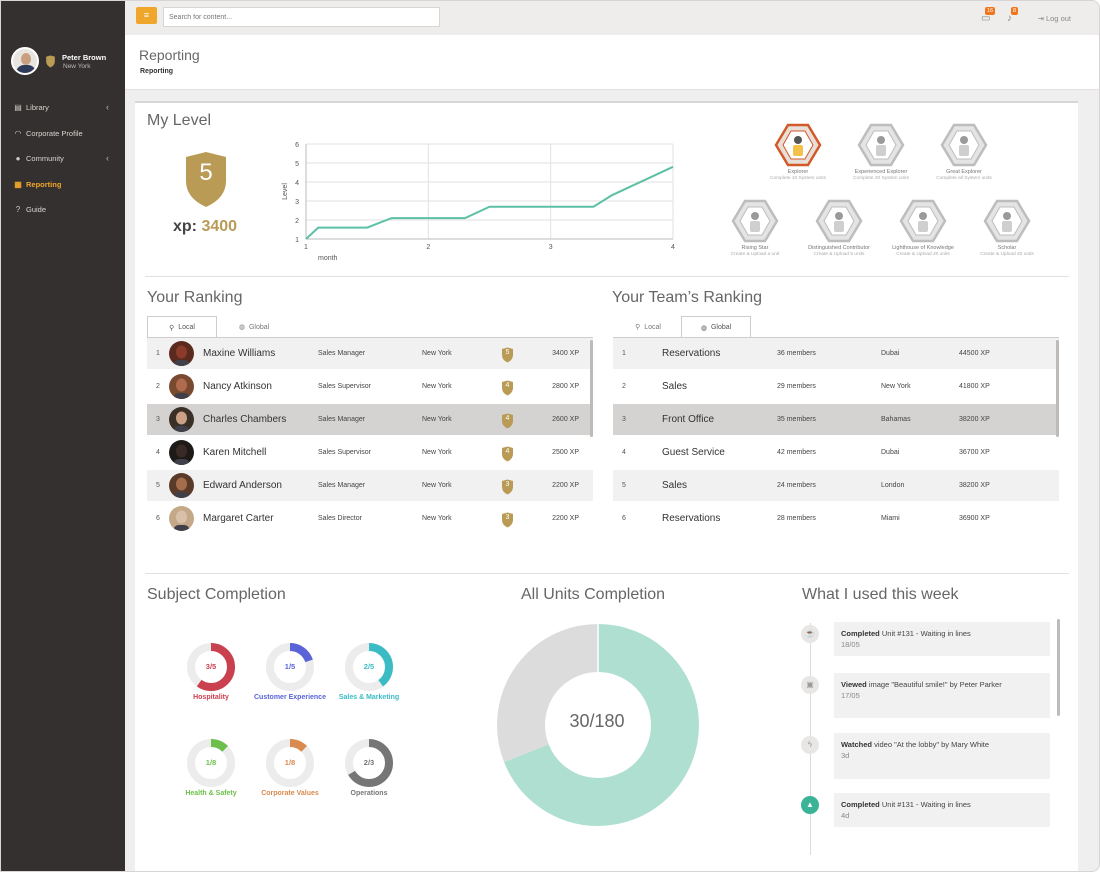 The image size is (1100, 880). I want to click on subject-donut: 2/5 Sales & Marketing, so click(369, 671).